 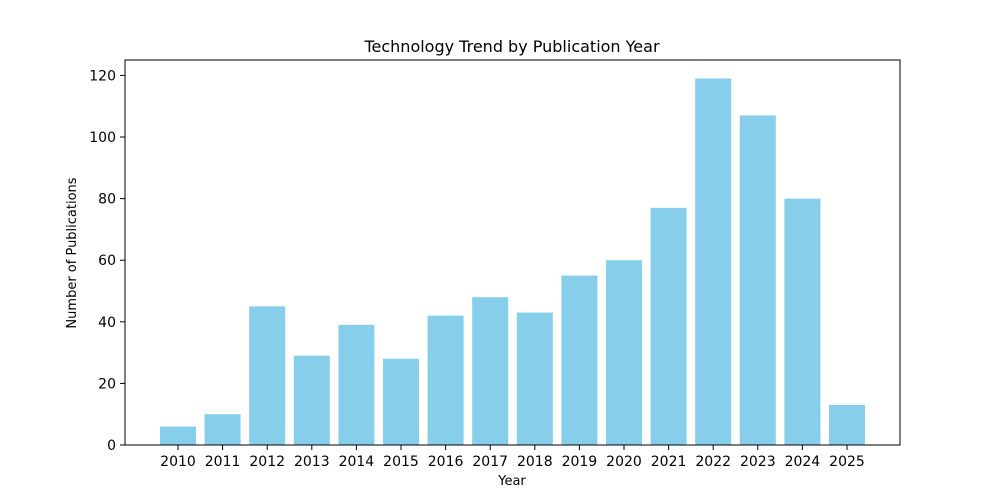 What do you see at coordinates (490, 462) in the screenshot?
I see `x-tick-label: 2017` at bounding box center [490, 462].